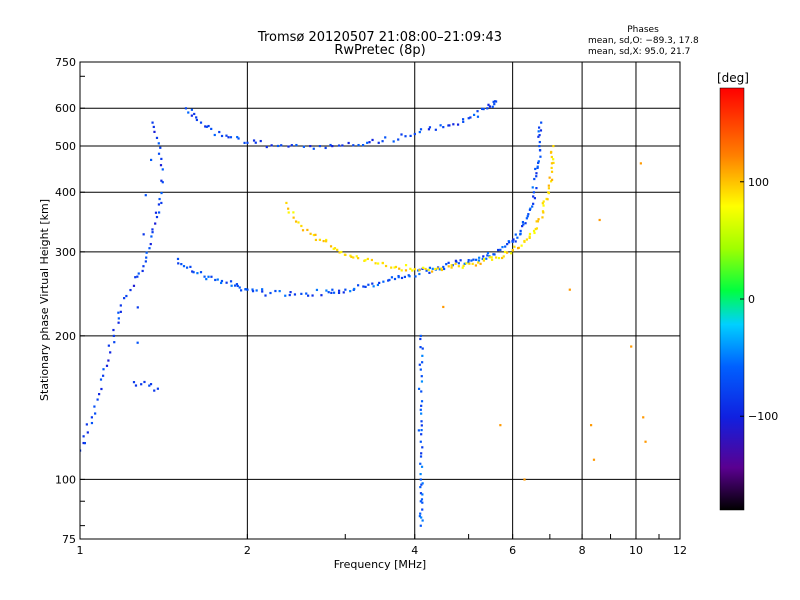  What do you see at coordinates (65, 62) in the screenshot?
I see `y-tick-label: 750` at bounding box center [65, 62].